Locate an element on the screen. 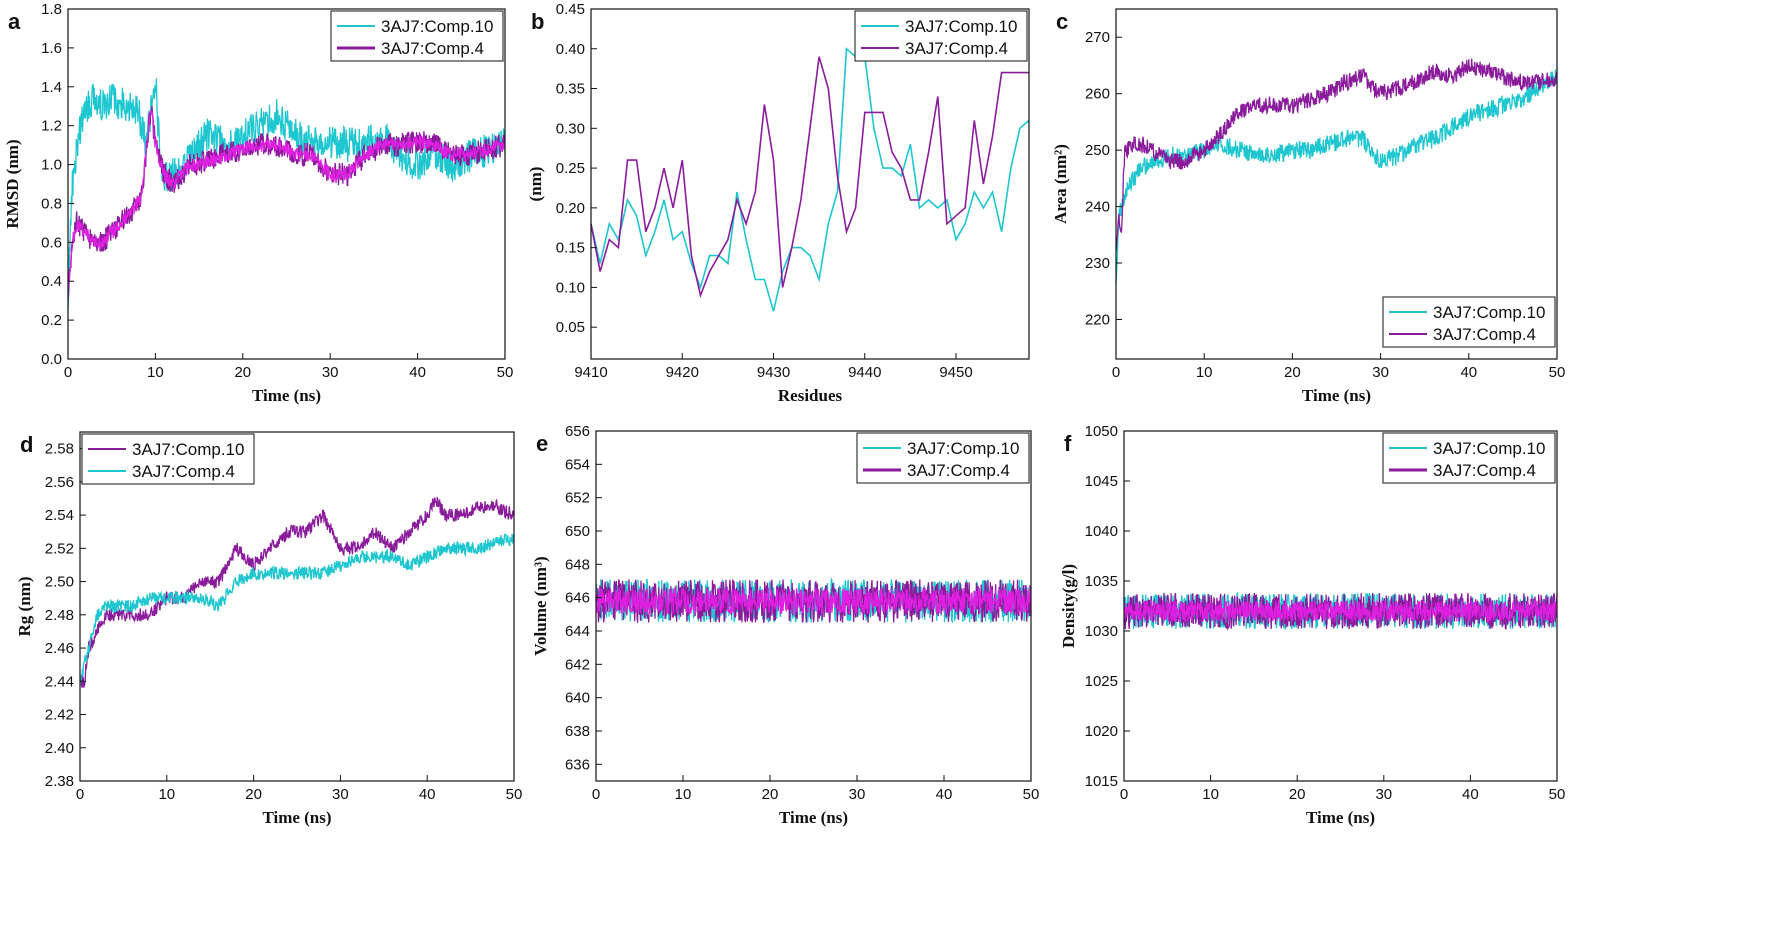  x-axis-title: Residues is located at coordinates (810, 395).